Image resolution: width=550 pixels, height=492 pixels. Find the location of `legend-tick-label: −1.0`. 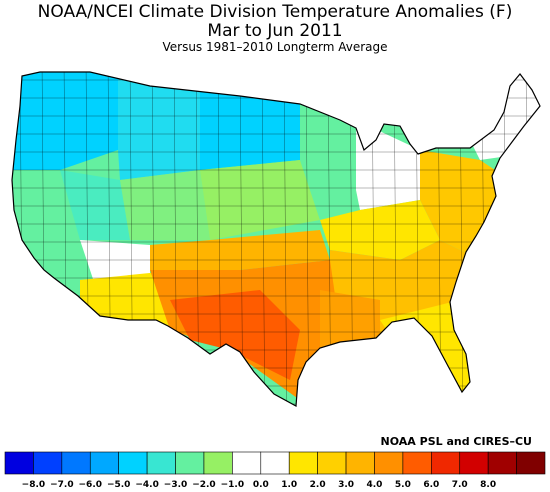

legend-tick-label: −1.0 is located at coordinates (232, 485).